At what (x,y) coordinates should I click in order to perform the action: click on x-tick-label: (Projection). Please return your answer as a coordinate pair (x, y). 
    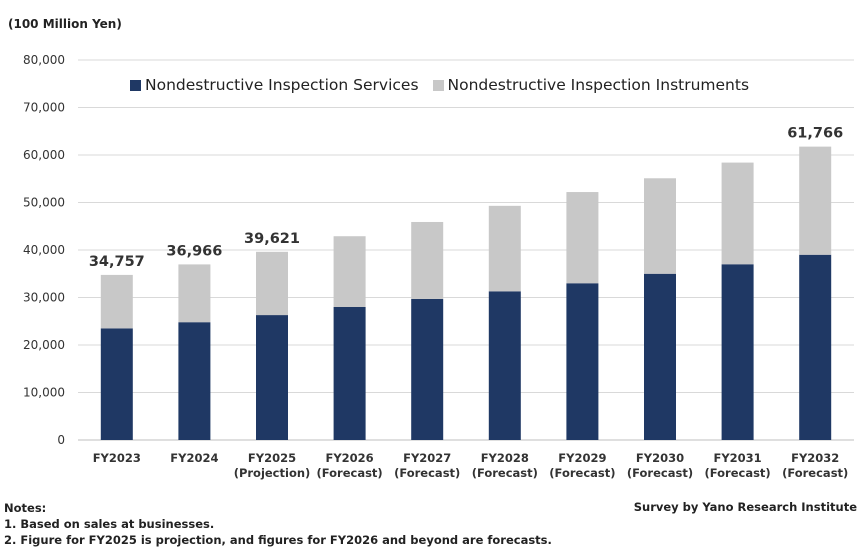
    Looking at the image, I should click on (272, 473).